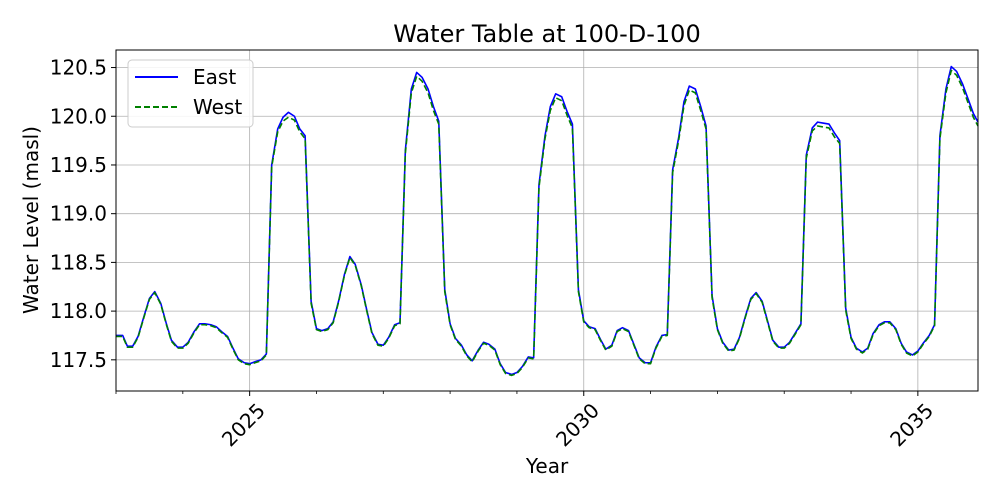 The image size is (1000, 500). Describe the element at coordinates (78, 116) in the screenshot. I see `y-tick-label: 120.0` at that location.